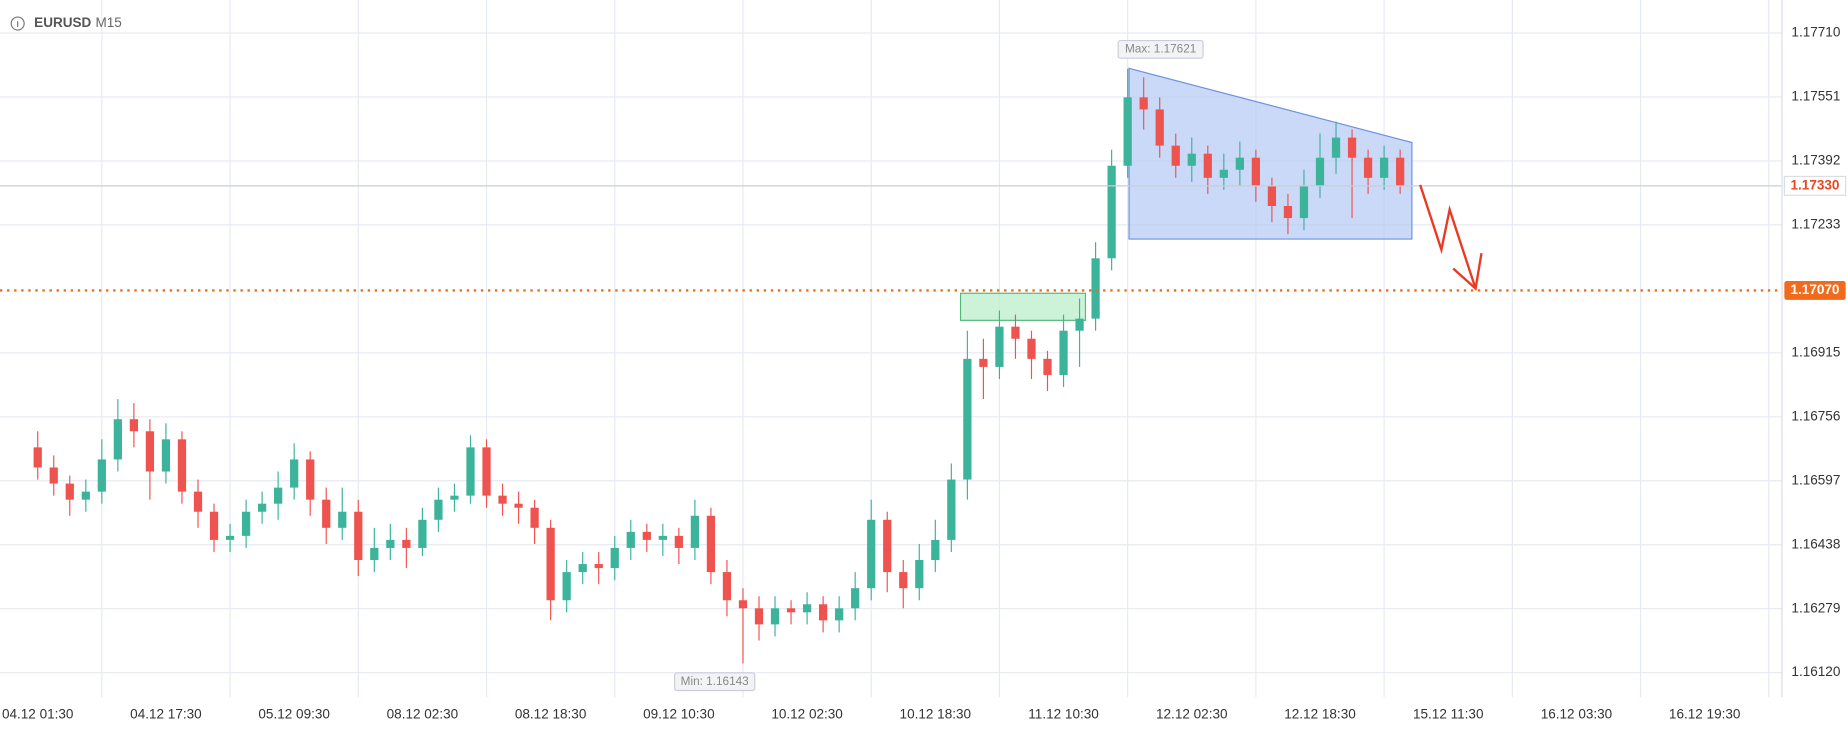  What do you see at coordinates (679, 713) in the screenshot?
I see `x-tick-label: 09.12 10:30` at bounding box center [679, 713].